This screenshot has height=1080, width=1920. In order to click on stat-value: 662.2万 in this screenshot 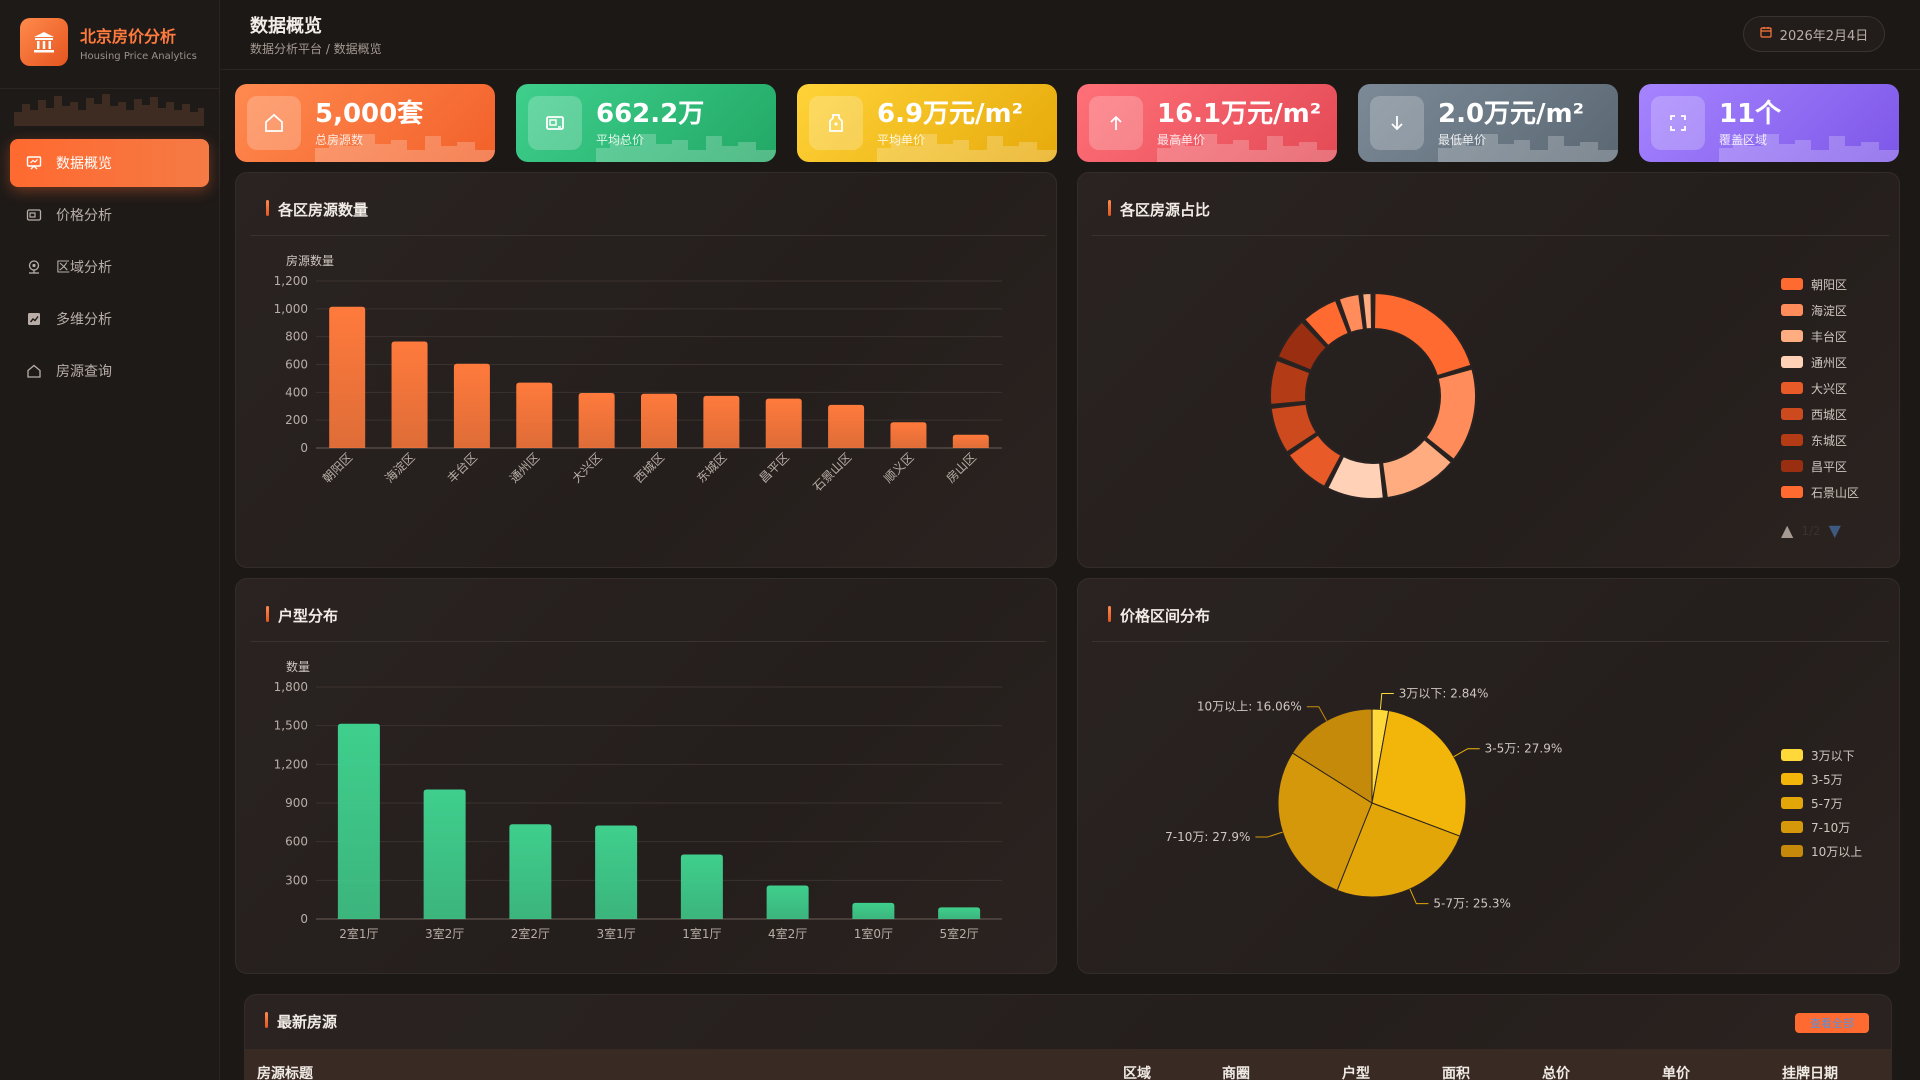, I will do `click(650, 113)`.